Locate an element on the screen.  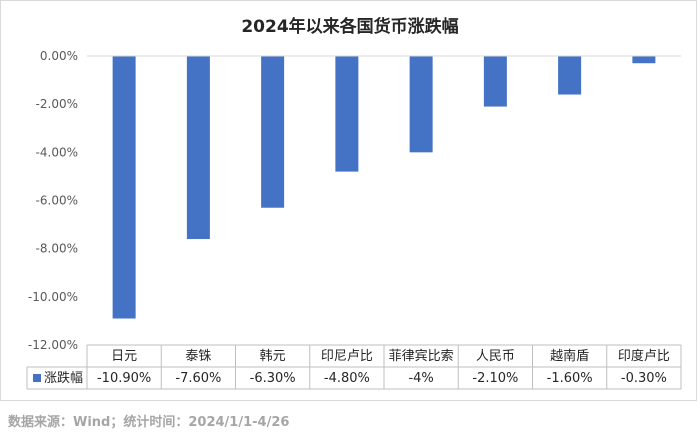
x-category-label: 泰铢 is located at coordinates (198, 356).